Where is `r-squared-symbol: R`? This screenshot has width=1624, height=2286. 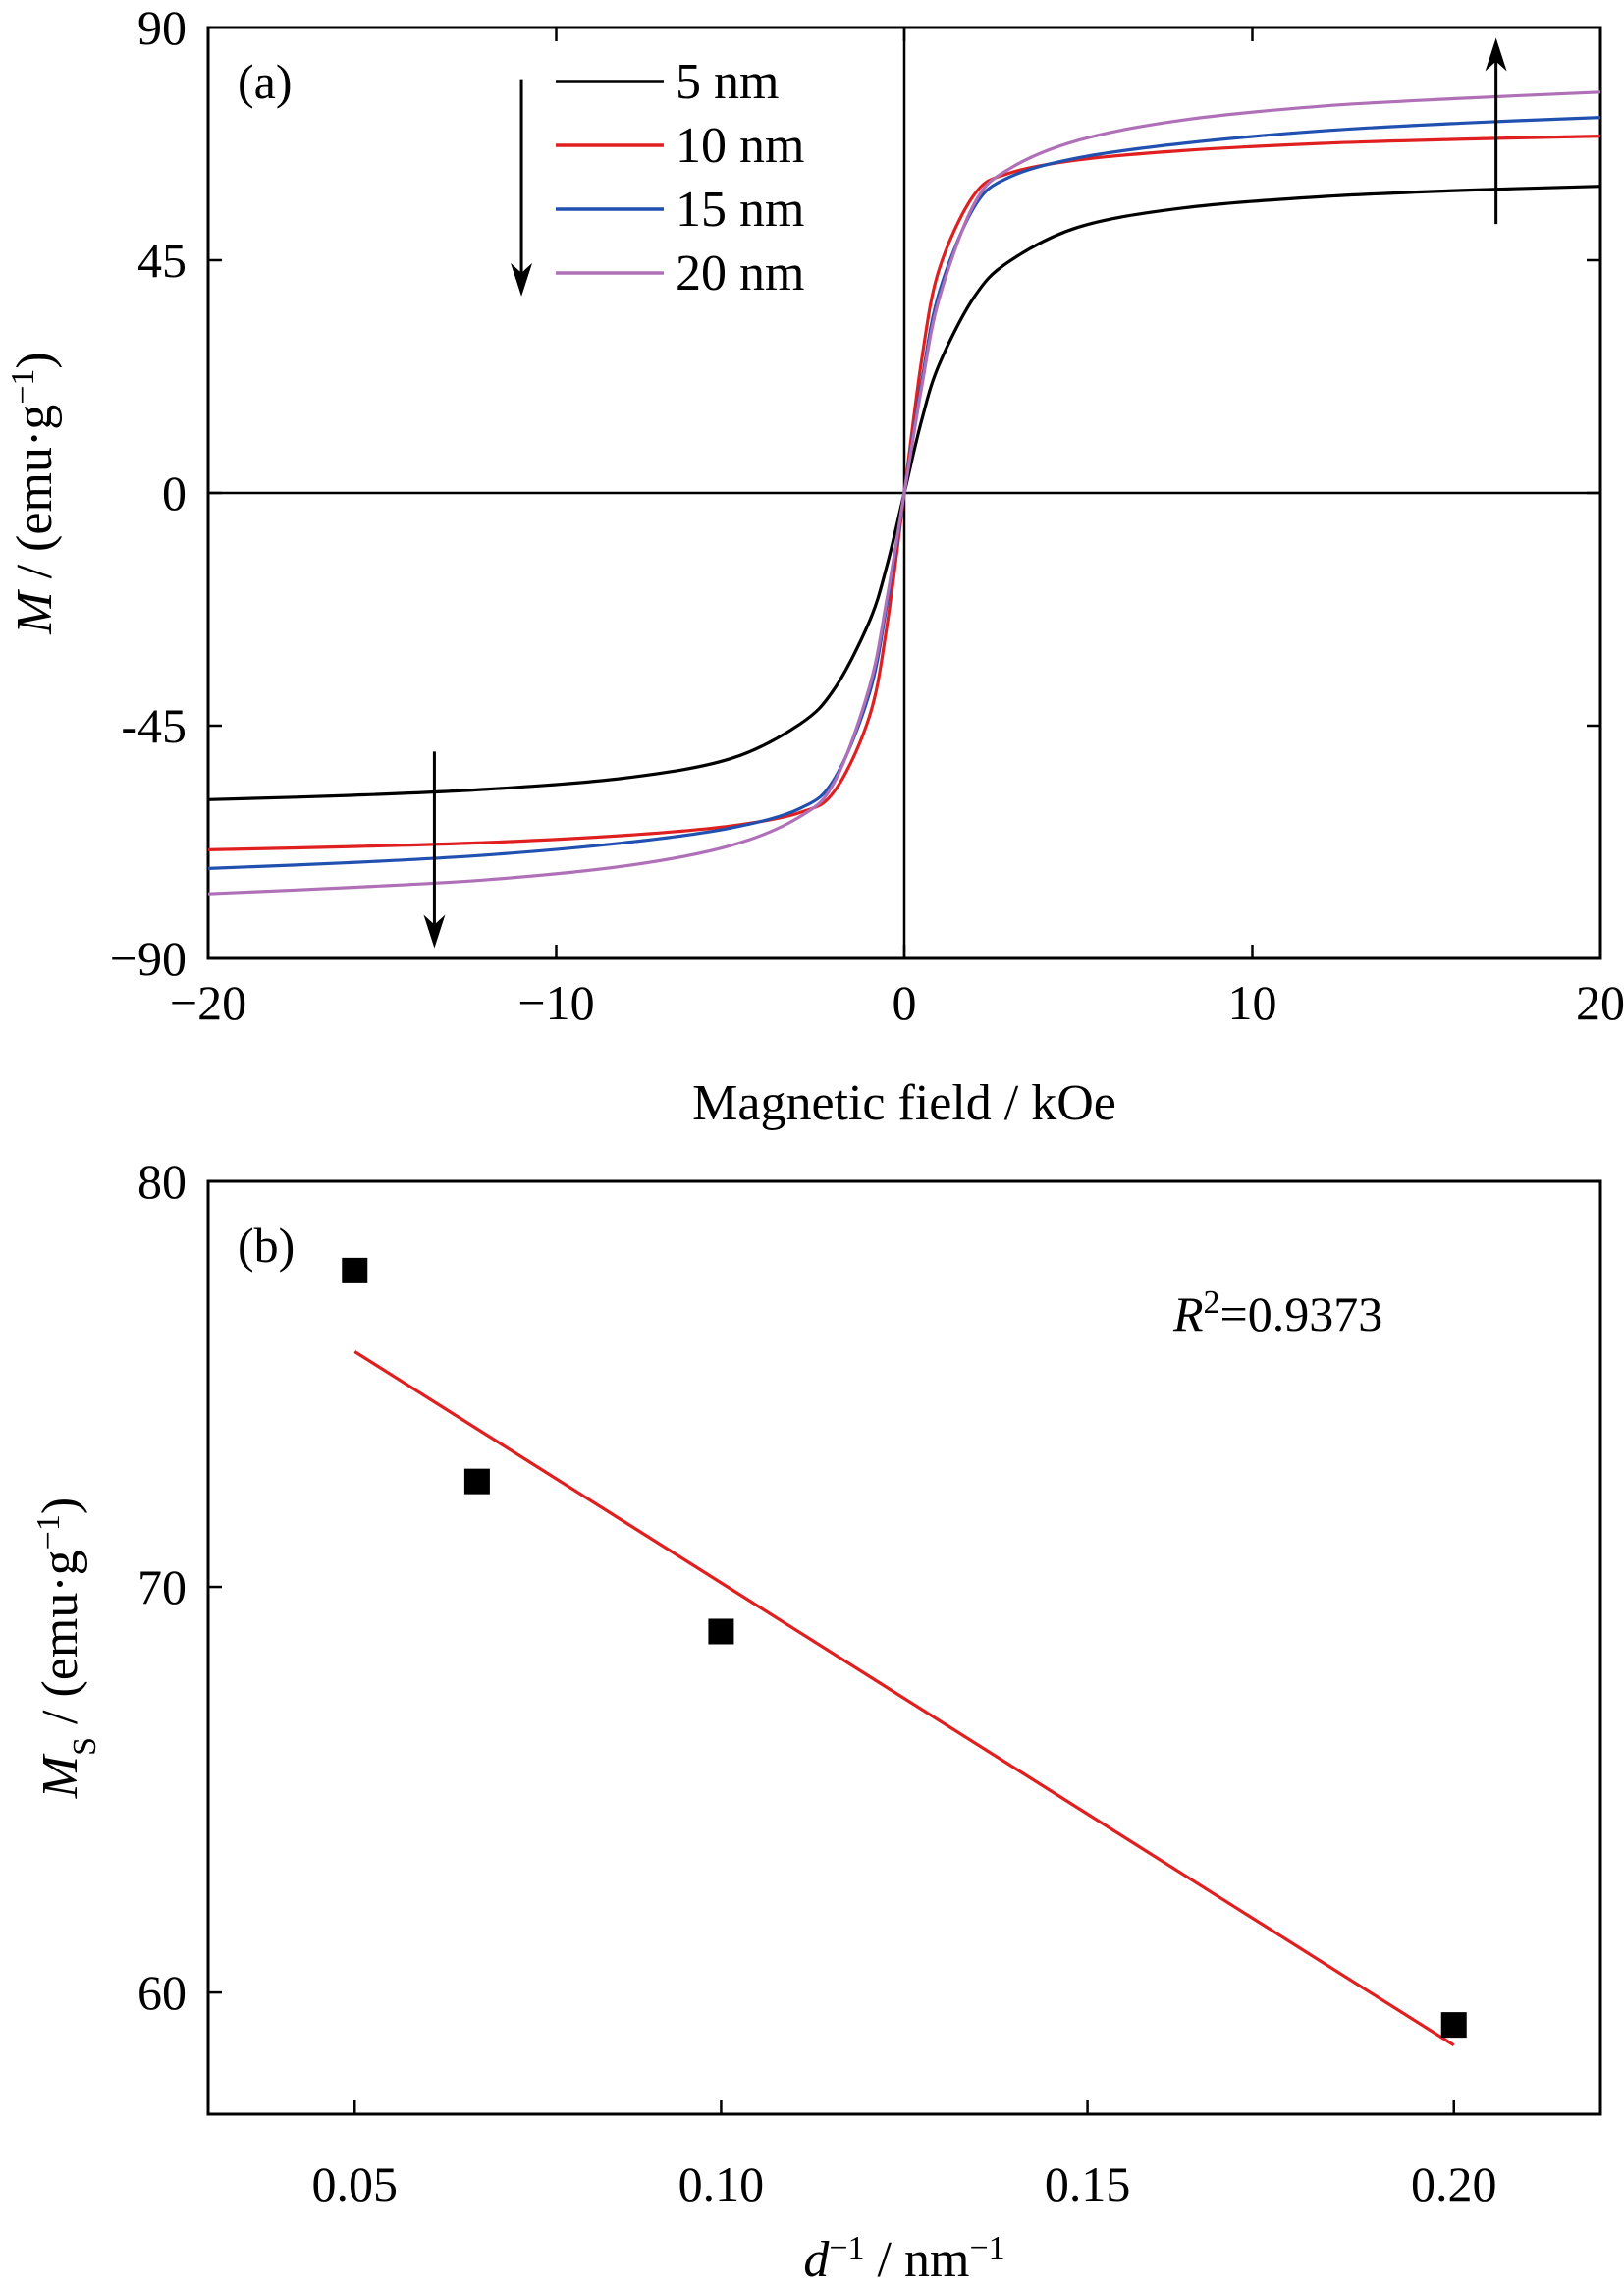 r-squared-symbol: R is located at coordinates (1188, 1313).